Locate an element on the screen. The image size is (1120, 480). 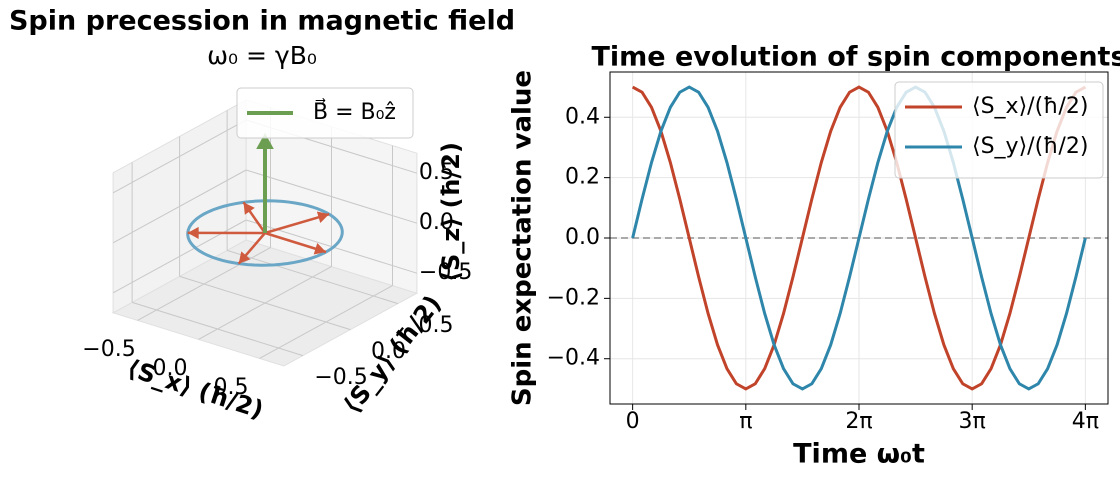
legend-box is located at coordinates (325, 113).